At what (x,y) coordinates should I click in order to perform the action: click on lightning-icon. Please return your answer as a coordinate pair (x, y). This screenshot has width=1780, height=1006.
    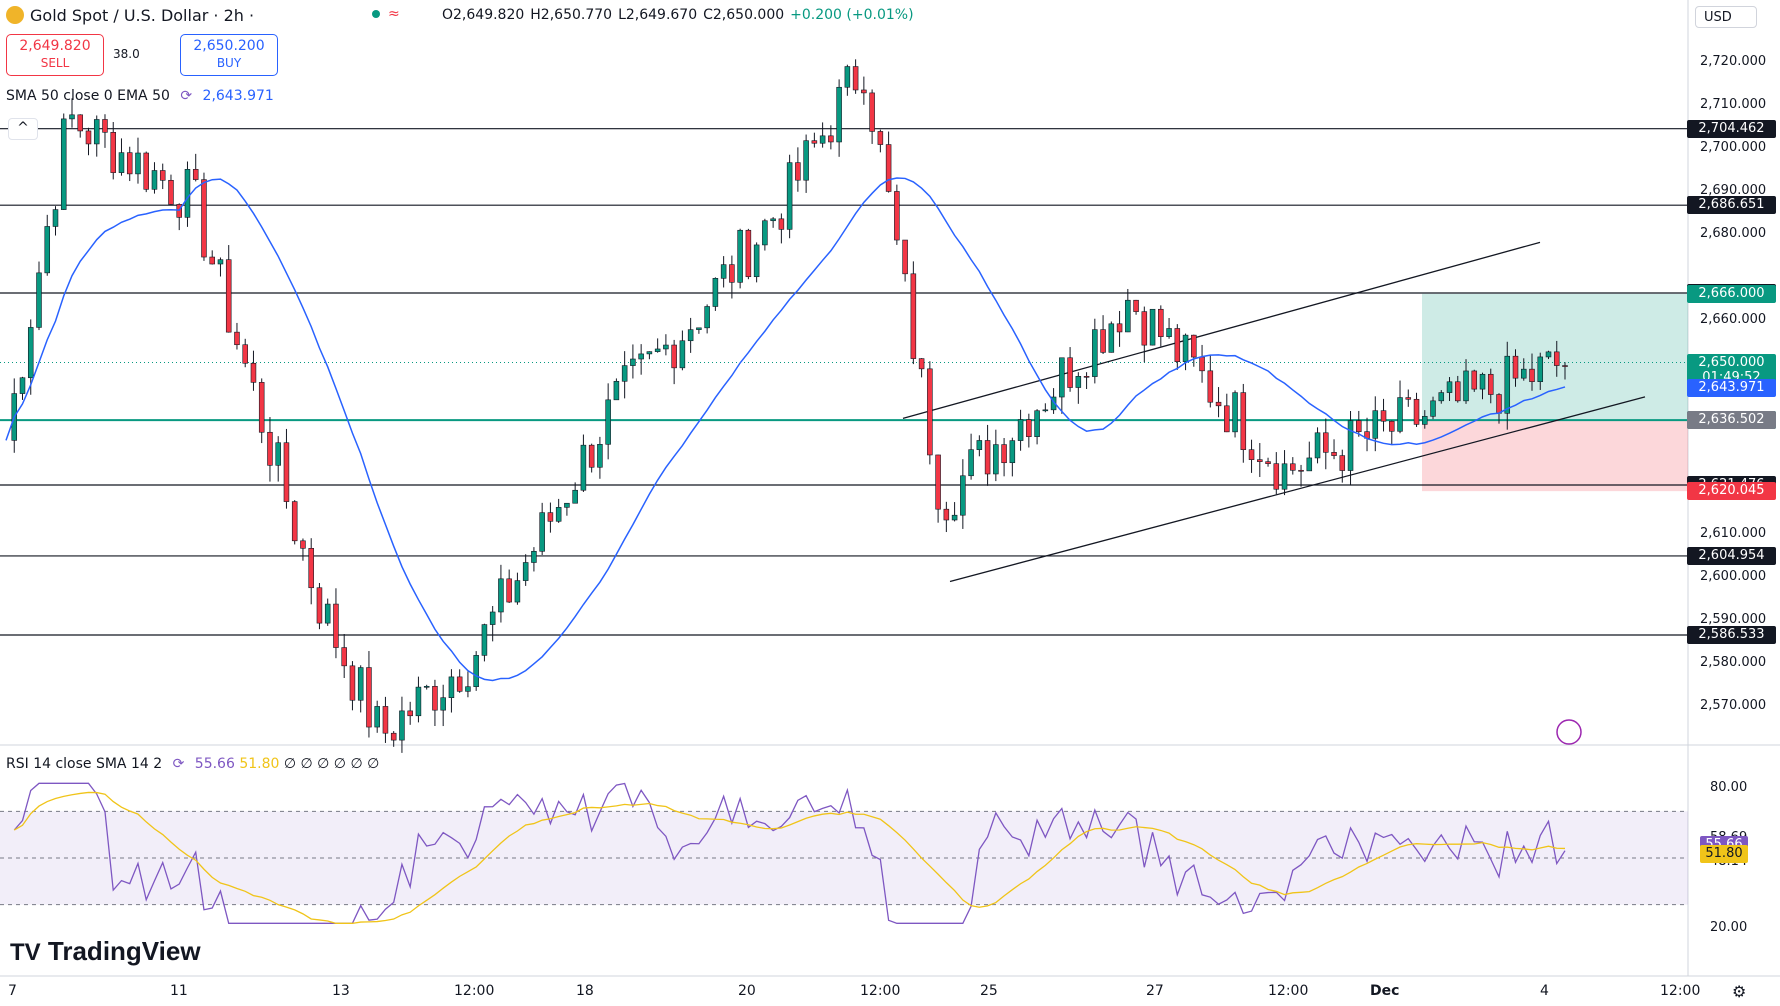
    Looking at the image, I should click on (1569, 732).